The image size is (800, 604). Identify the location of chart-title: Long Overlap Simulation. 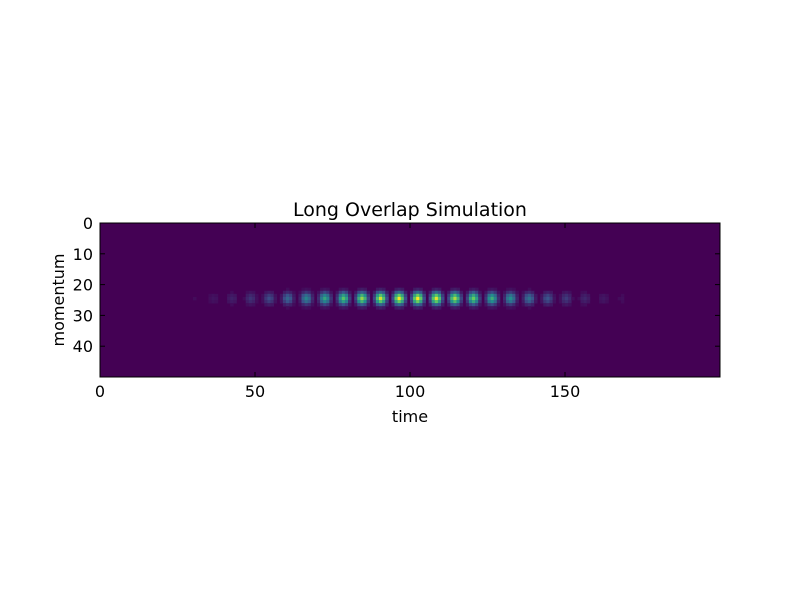
(410, 210).